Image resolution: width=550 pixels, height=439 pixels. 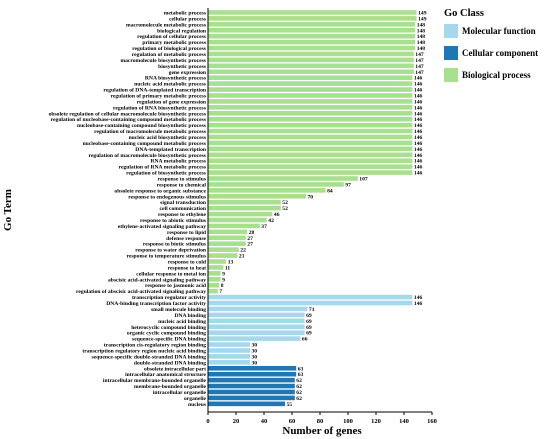 I want to click on category-label: response to abiotic stimulus, so click(x=173, y=221).